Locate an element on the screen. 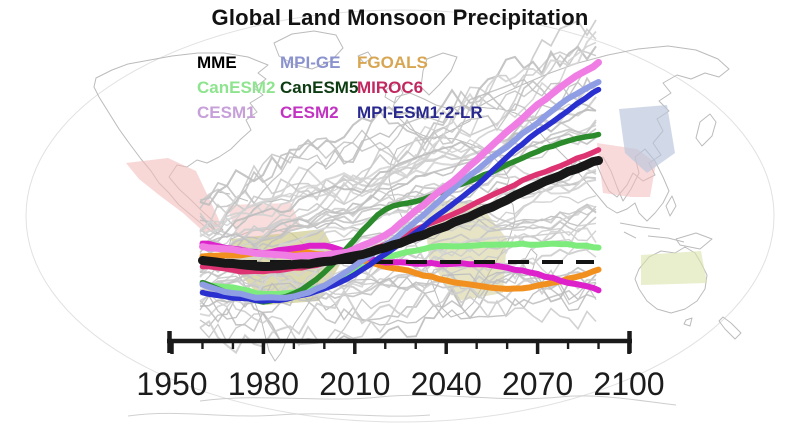 This screenshot has width=800, height=431. CanESM2-line is located at coordinates (400, 268).